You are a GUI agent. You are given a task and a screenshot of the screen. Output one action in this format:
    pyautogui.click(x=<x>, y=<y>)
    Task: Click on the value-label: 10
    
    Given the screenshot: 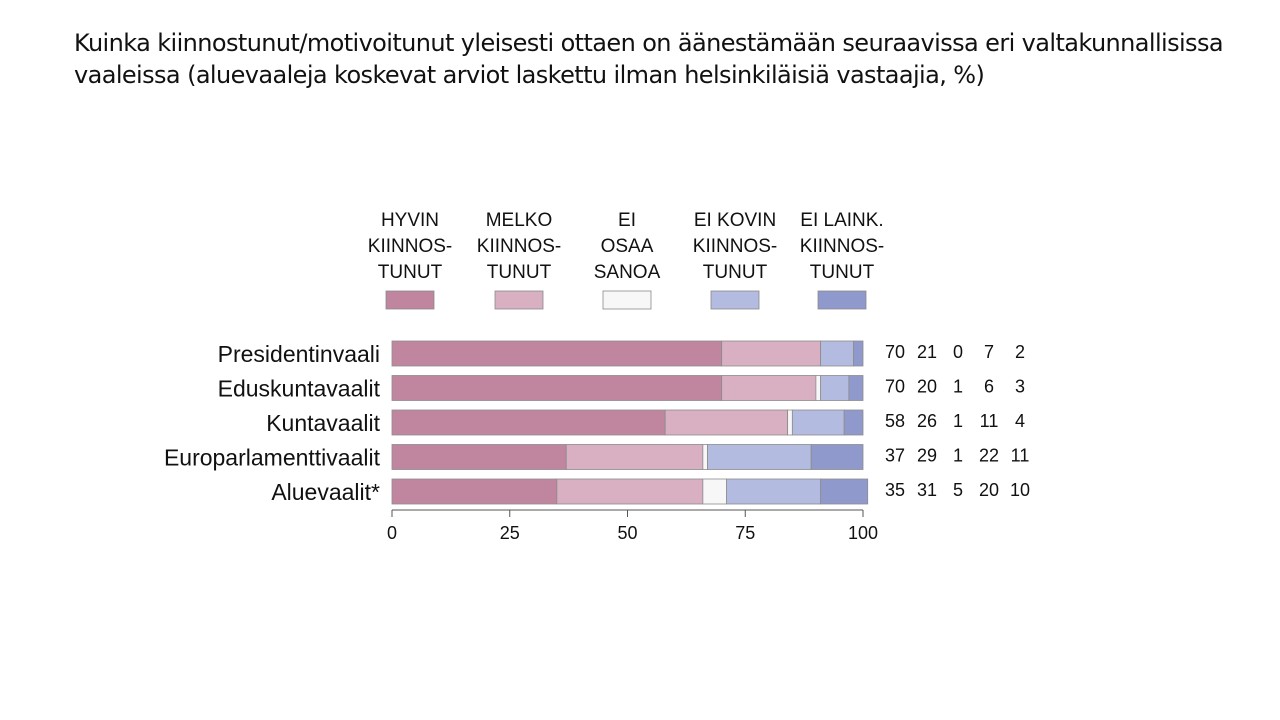 What is the action you would take?
    pyautogui.click(x=1020, y=490)
    